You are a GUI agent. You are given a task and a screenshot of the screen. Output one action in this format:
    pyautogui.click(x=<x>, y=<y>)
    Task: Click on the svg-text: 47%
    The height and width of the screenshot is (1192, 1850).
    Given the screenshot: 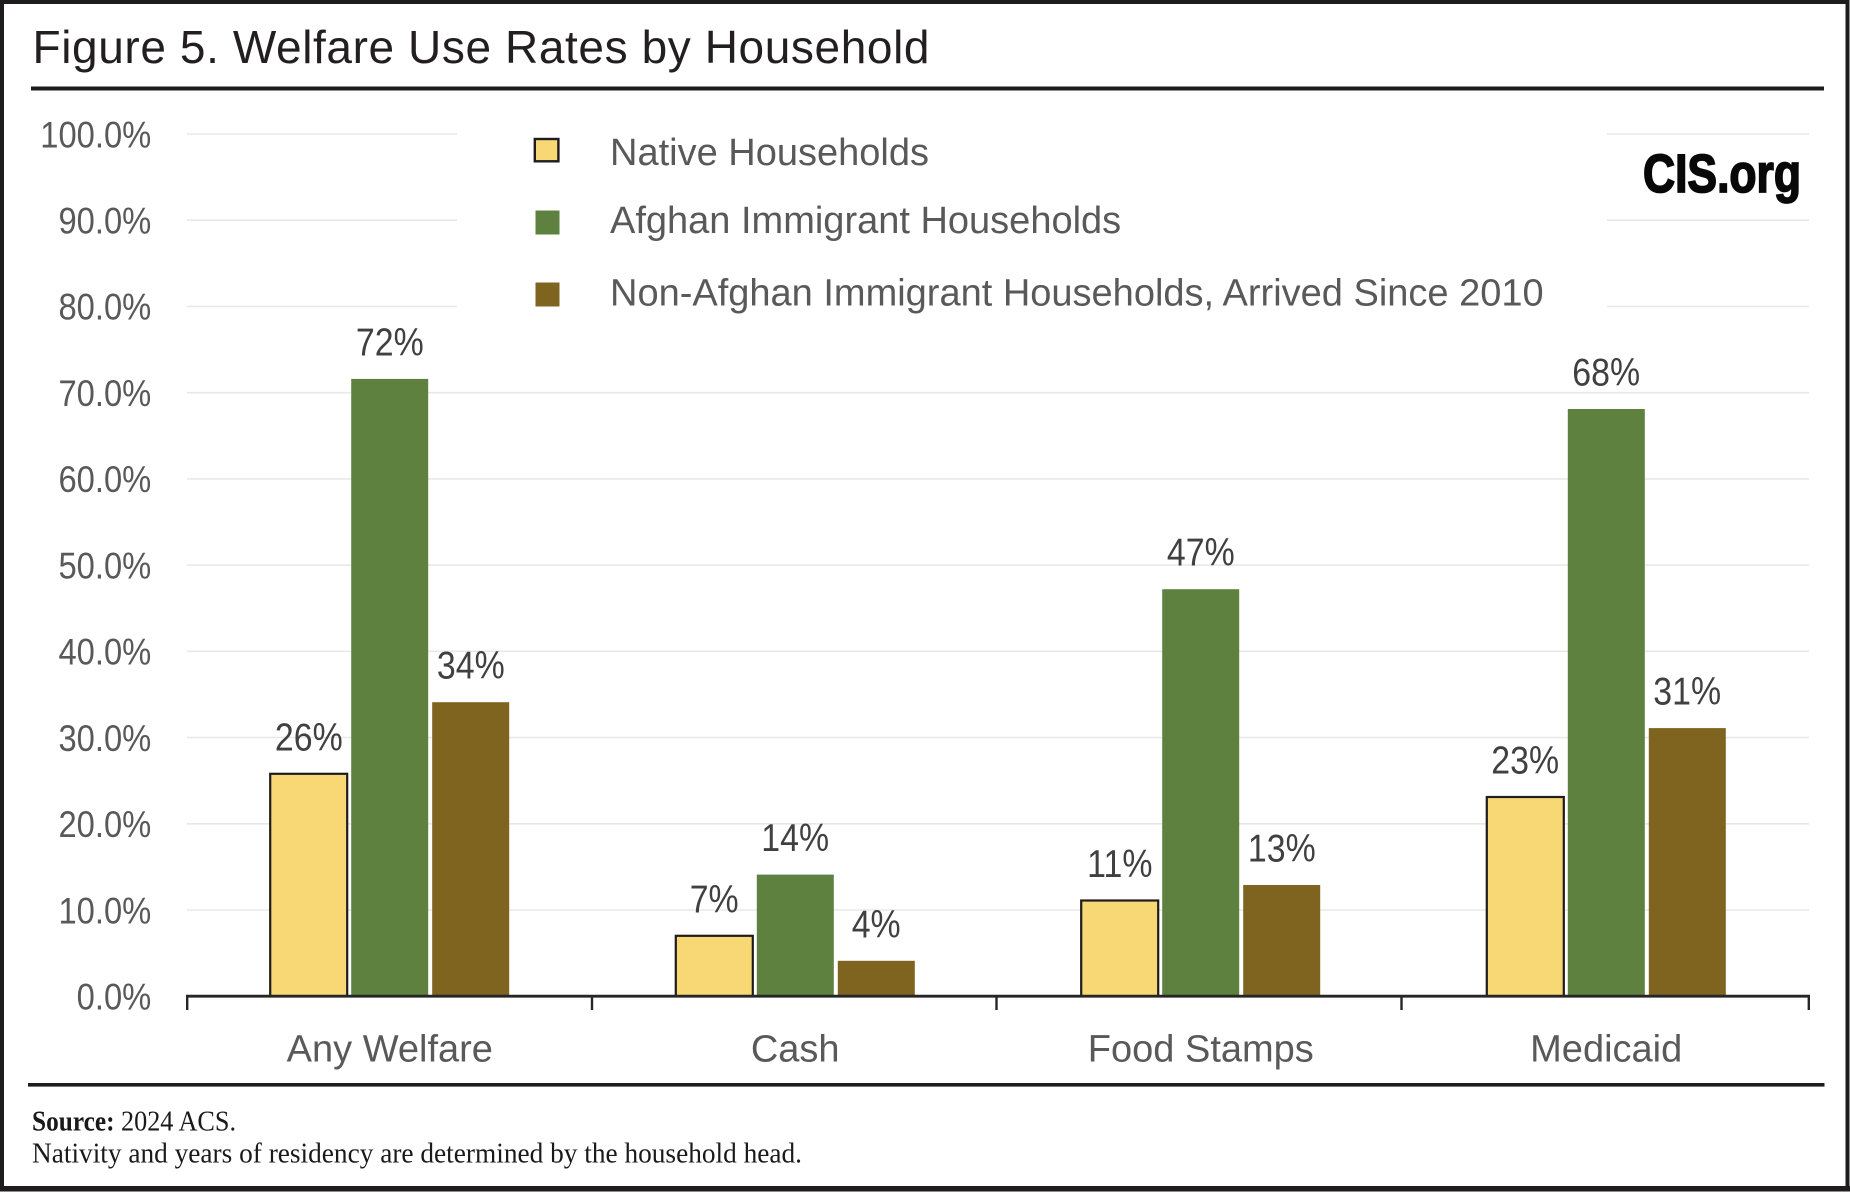 What is the action you would take?
    pyautogui.click(x=1201, y=553)
    